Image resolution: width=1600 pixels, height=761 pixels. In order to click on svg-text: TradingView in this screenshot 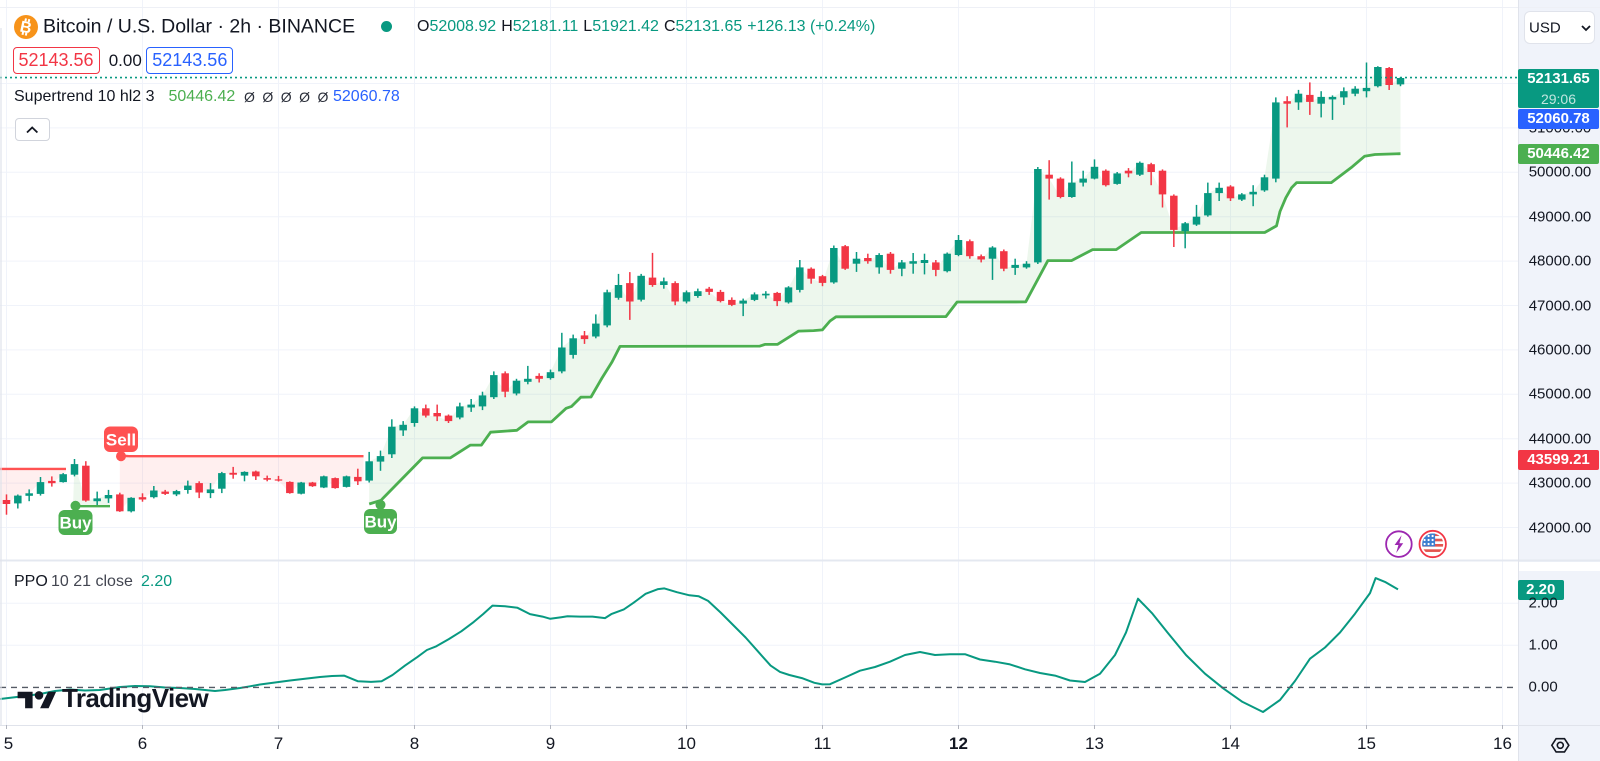, I will do `click(135, 698)`.